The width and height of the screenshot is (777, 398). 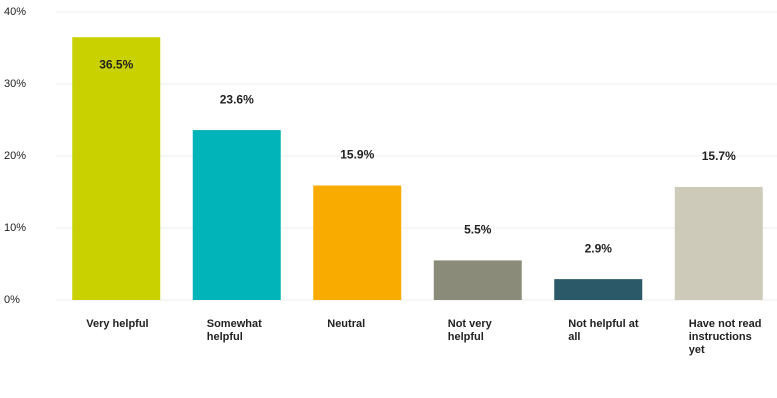 What do you see at coordinates (719, 156) in the screenshot?
I see `value-label: 15.7%` at bounding box center [719, 156].